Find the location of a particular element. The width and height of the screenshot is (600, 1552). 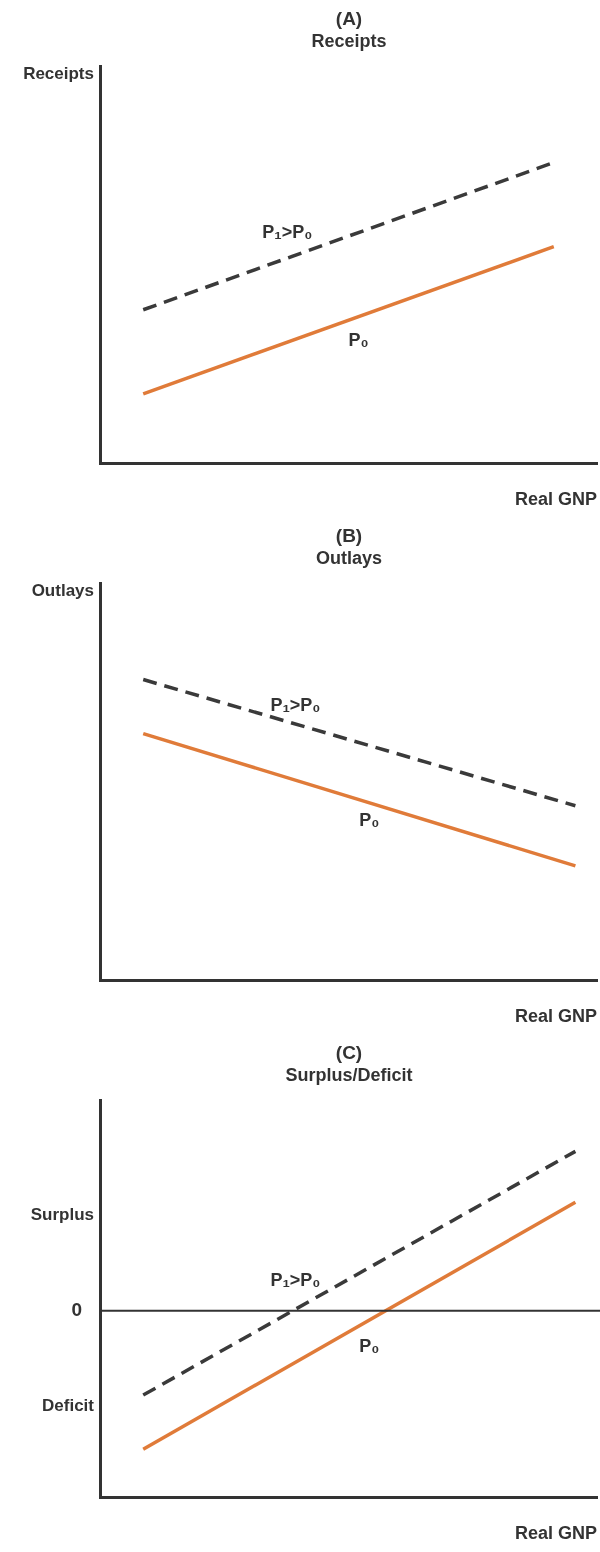

text: Deficit is located at coordinates (68, 1405).